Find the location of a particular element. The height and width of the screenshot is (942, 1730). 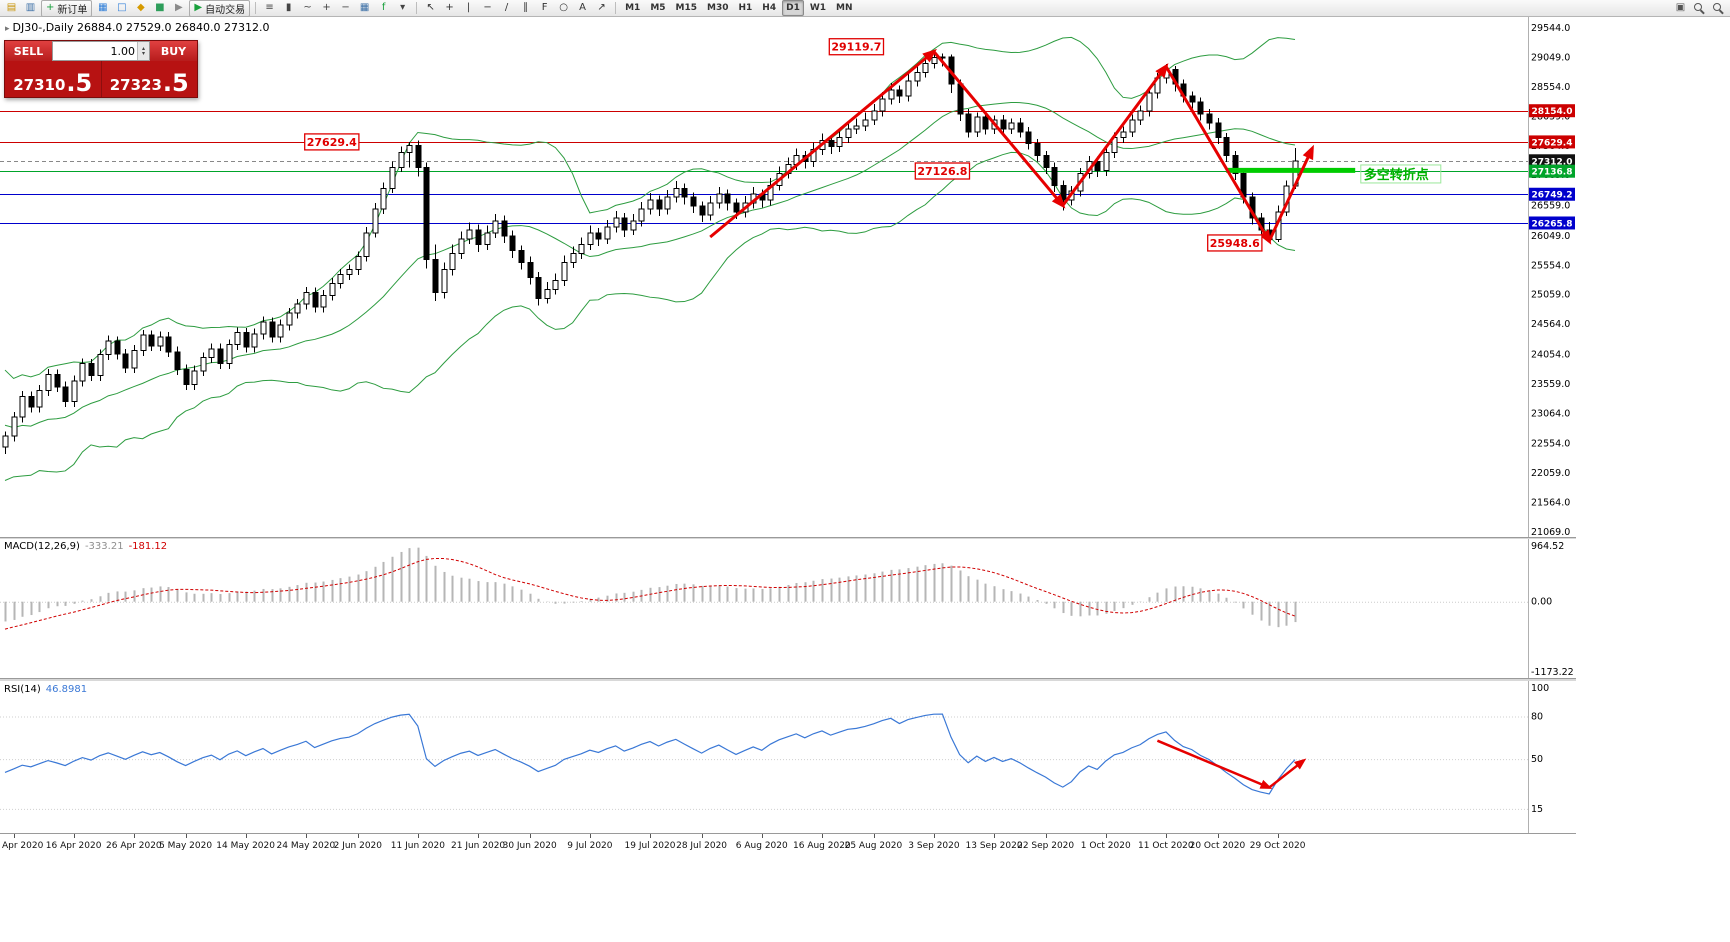

timeframe-m5-button: M5 is located at coordinates (658, 8).